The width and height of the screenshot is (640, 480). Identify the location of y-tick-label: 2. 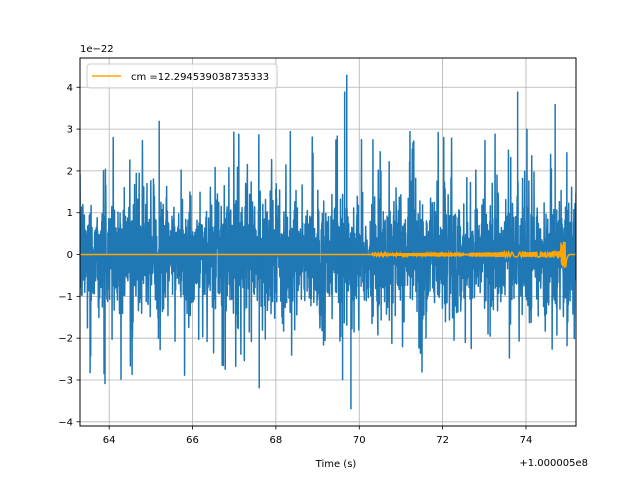
(70, 171).